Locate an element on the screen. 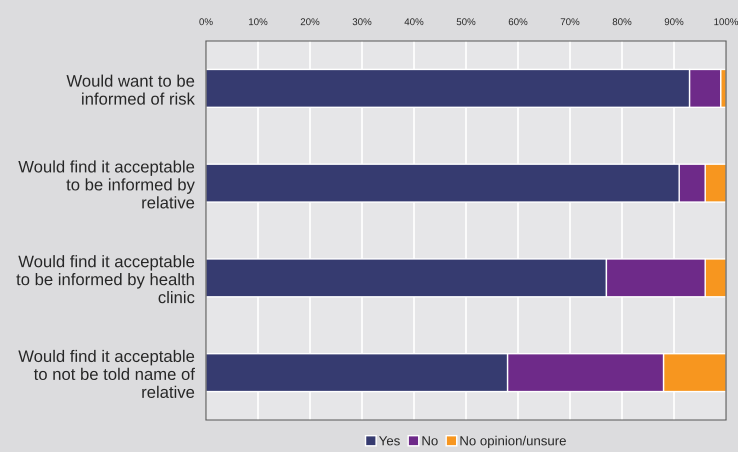 This screenshot has height=452, width=738. x-tick-label: 30% is located at coordinates (362, 22).